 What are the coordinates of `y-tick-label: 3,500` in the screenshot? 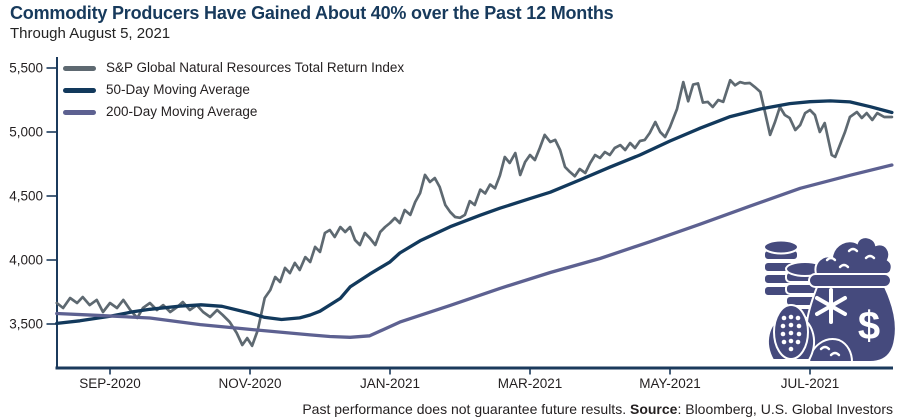 It's located at (26, 324).